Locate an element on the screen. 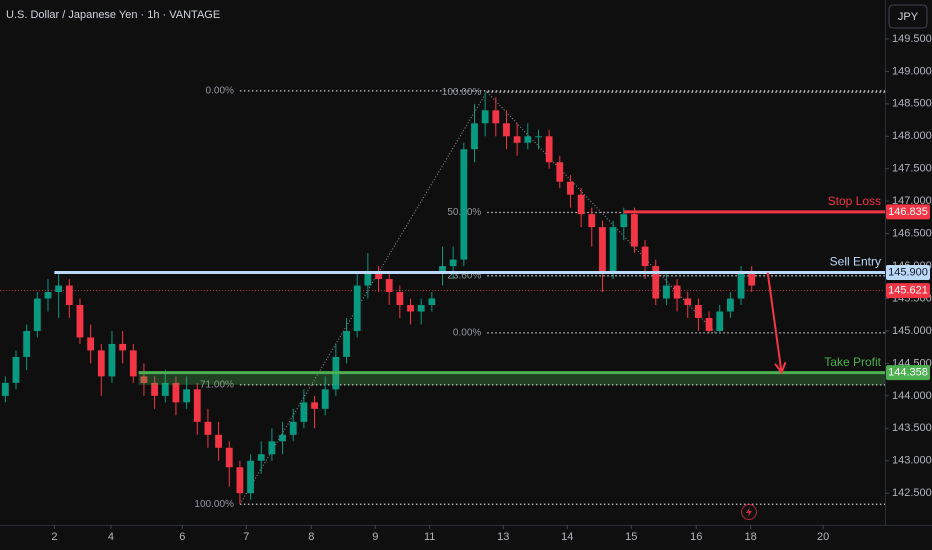 Image resolution: width=932 pixels, height=550 pixels. projection-arrow is located at coordinates (774, 322).